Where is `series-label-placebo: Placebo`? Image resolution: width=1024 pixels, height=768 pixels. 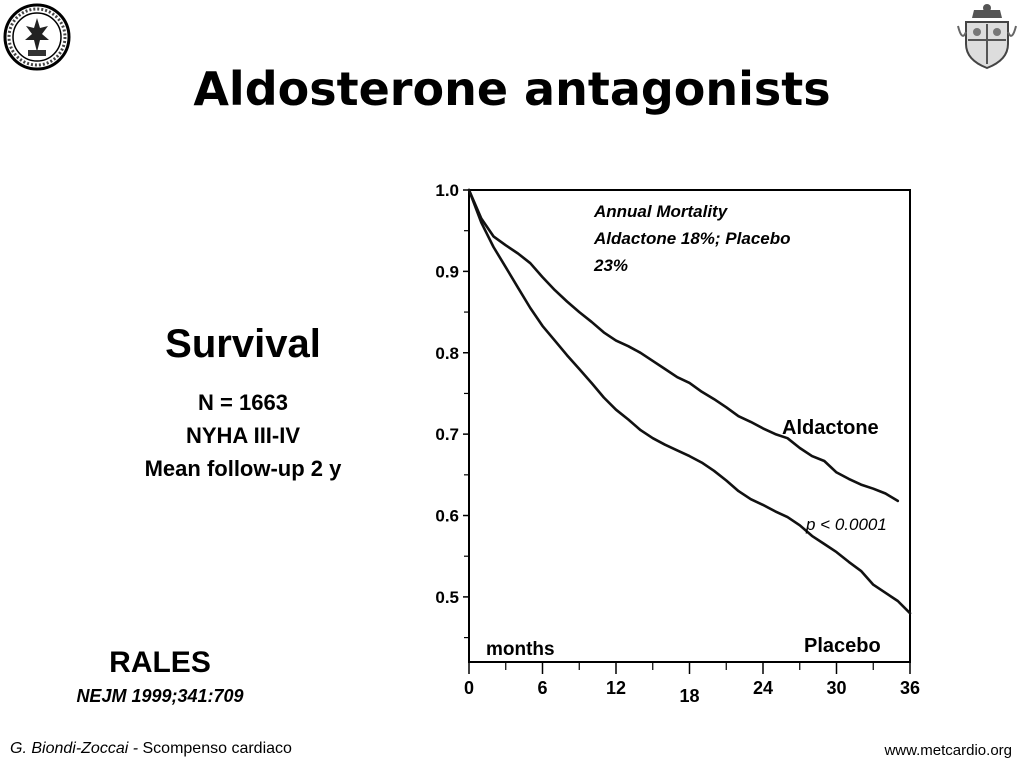
series-label-placebo: Placebo is located at coordinates (842, 646).